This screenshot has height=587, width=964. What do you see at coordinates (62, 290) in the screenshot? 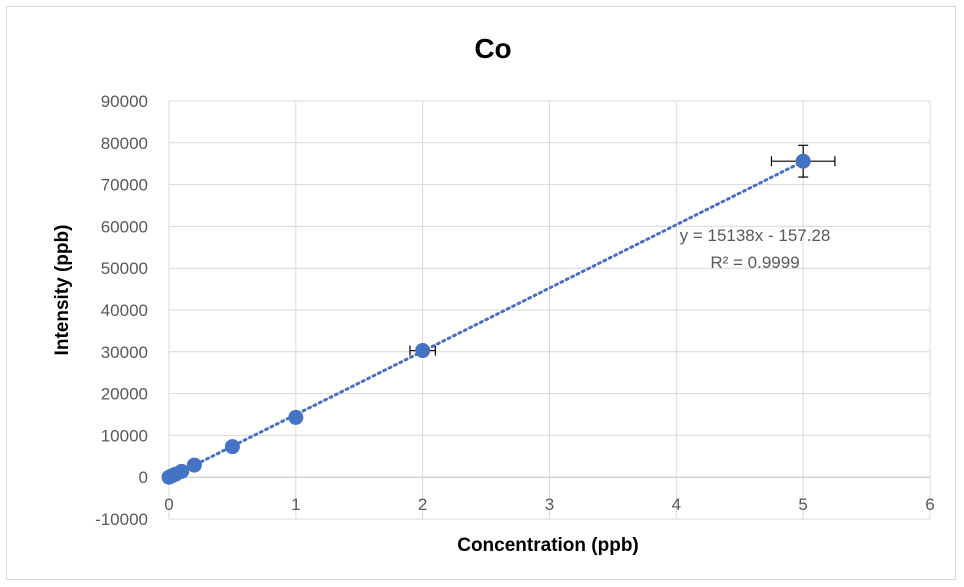
I see `y-axis-label: Intensity (ppb)` at bounding box center [62, 290].